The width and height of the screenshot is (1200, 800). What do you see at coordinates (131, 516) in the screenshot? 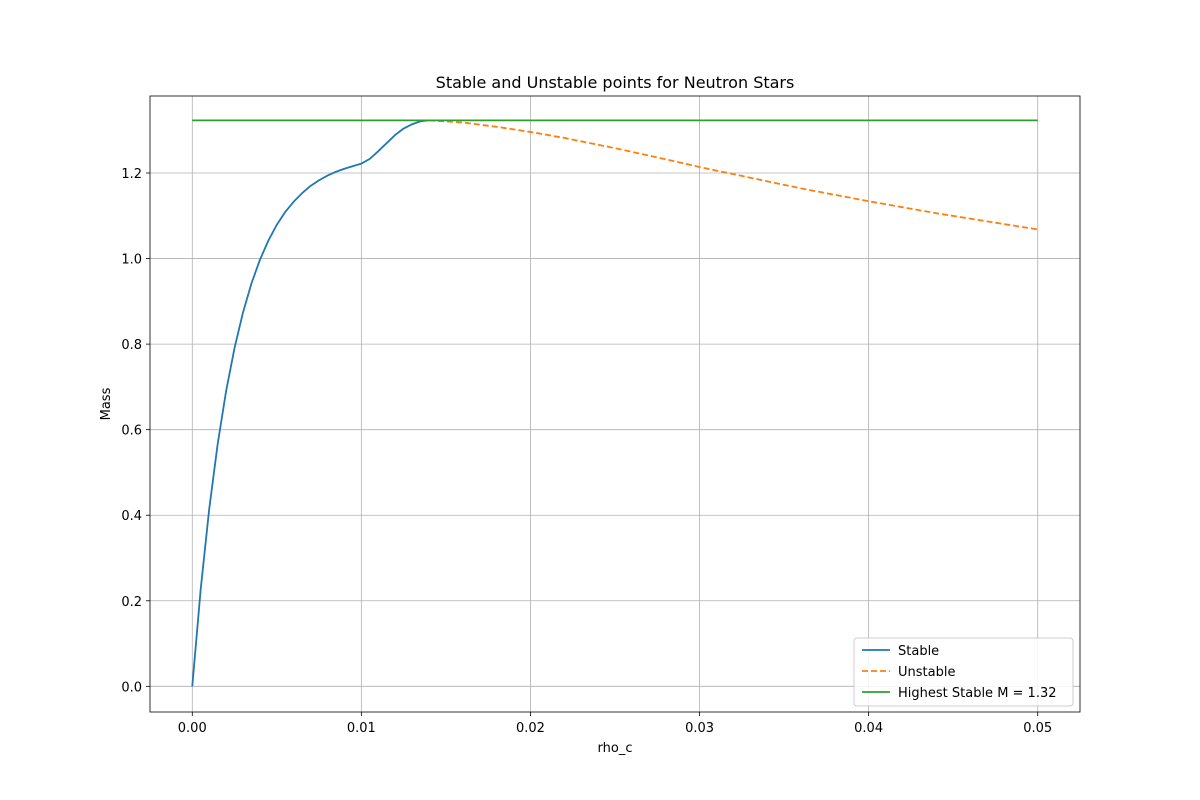
I see `y-tick-label: 0.4` at bounding box center [131, 516].